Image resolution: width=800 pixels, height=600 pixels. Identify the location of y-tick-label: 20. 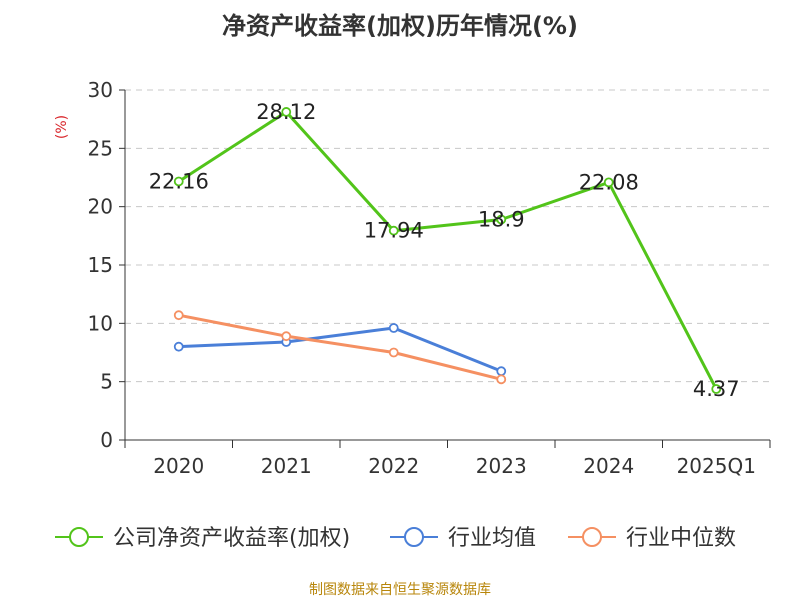
(100, 207).